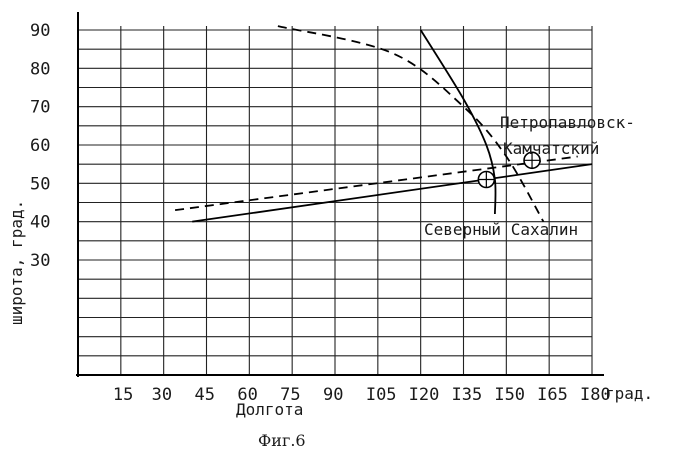 Image resolution: width=699 pixels, height=459 pixels. I want to click on point-label: Петропавловск-, so click(567, 122).